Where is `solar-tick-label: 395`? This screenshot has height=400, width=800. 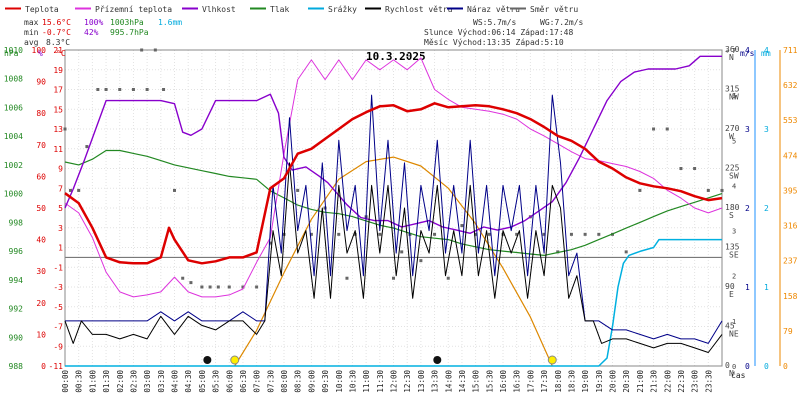 solar-tick-label: 395 is located at coordinates (790, 190).